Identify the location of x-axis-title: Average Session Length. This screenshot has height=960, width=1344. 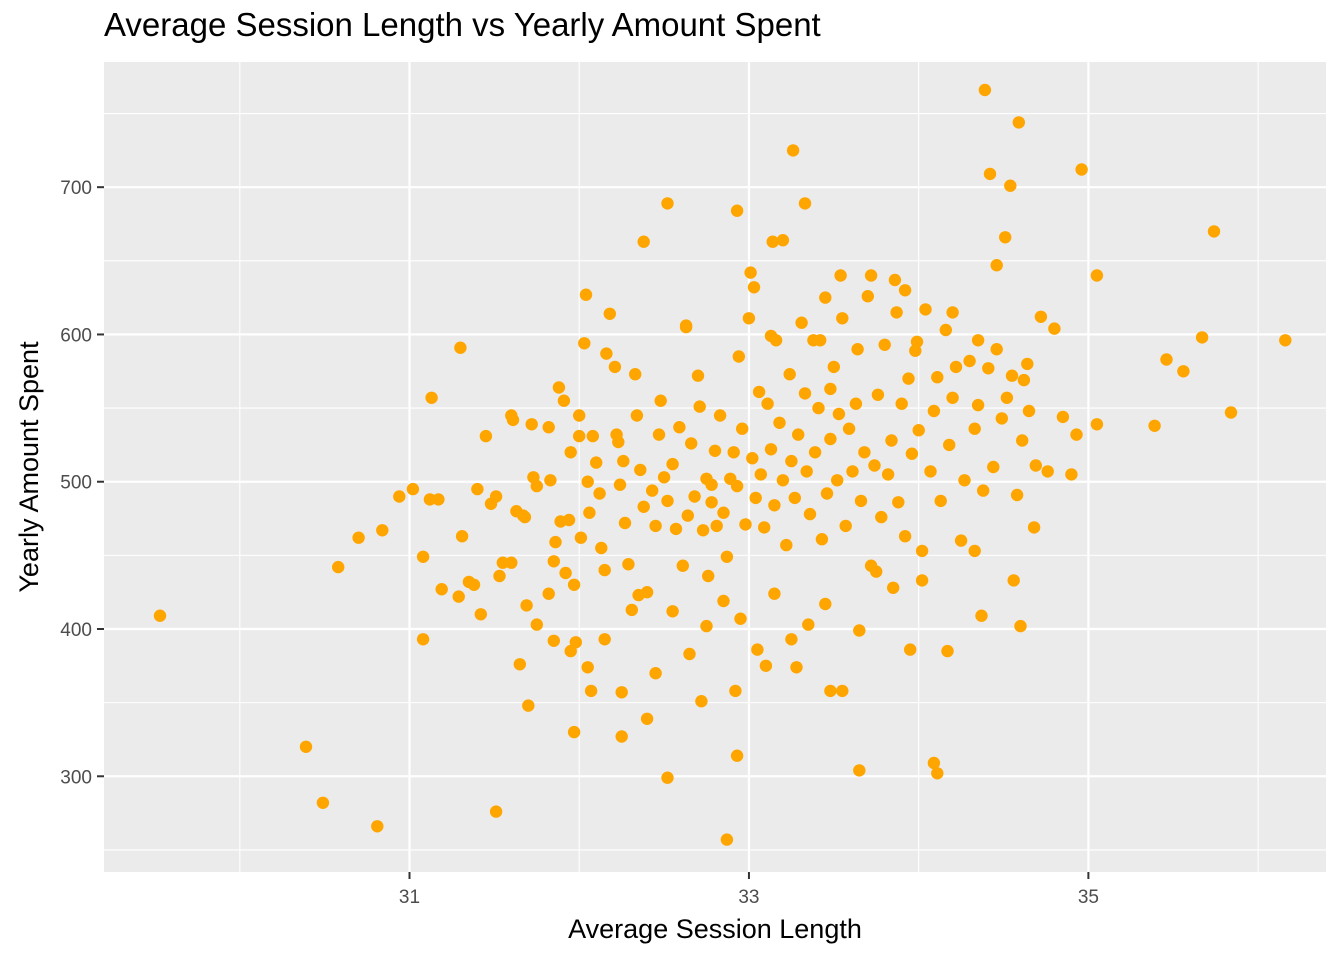
(715, 929).